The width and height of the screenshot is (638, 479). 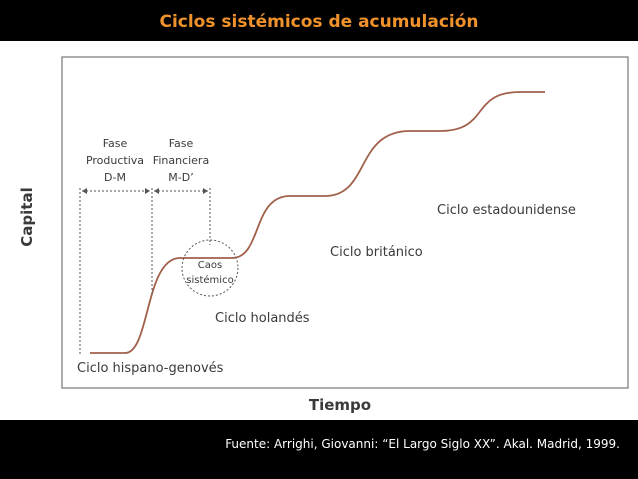 I want to click on phase-label: Financiera, so click(x=181, y=160).